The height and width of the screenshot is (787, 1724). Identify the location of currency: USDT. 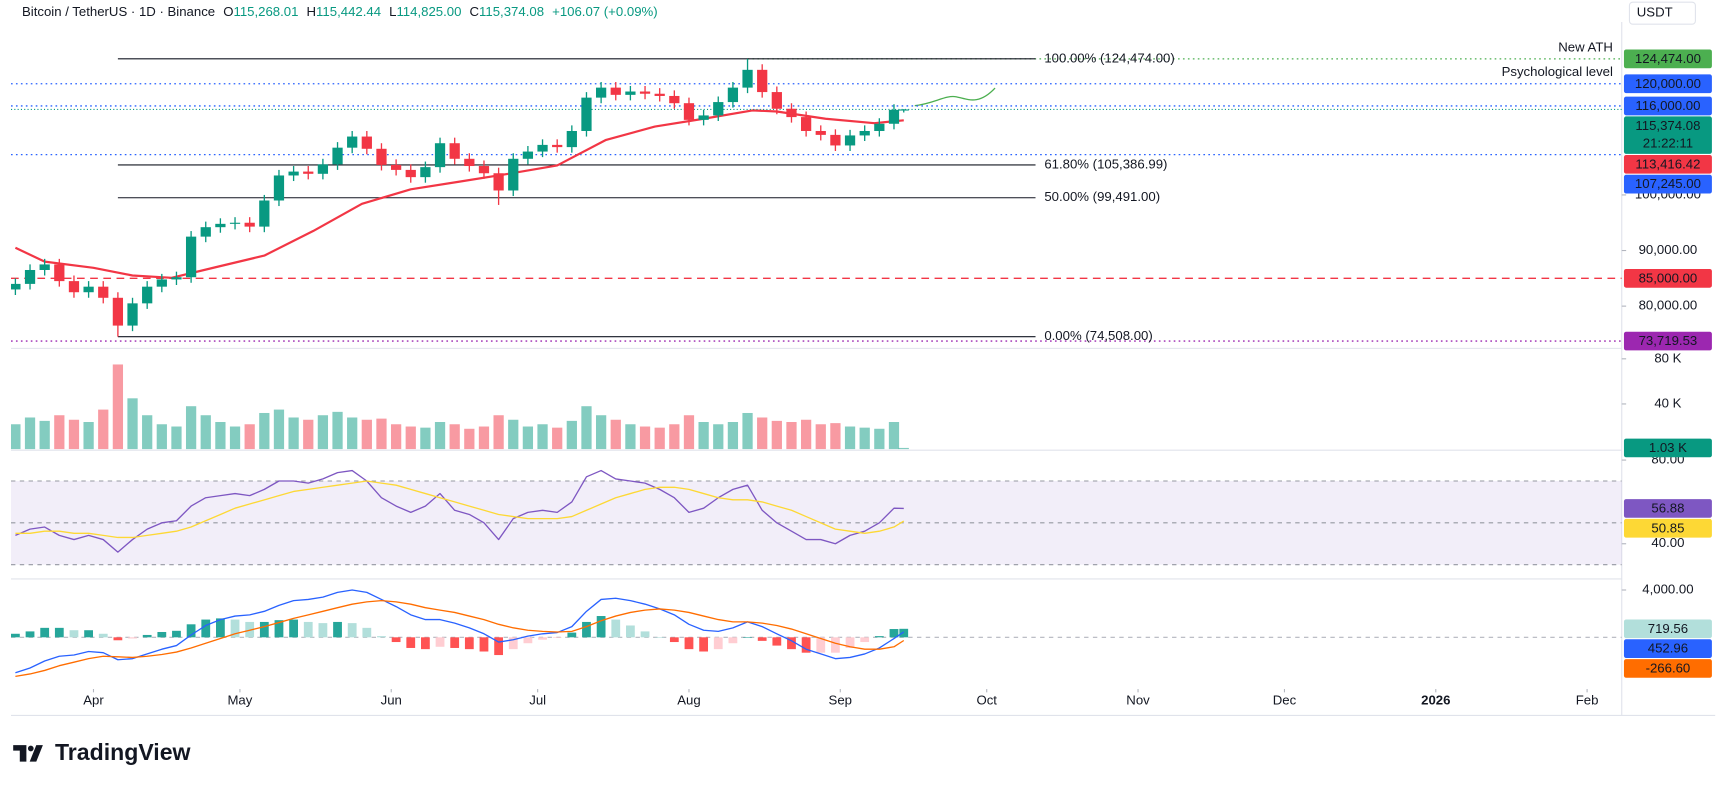
(1655, 12).